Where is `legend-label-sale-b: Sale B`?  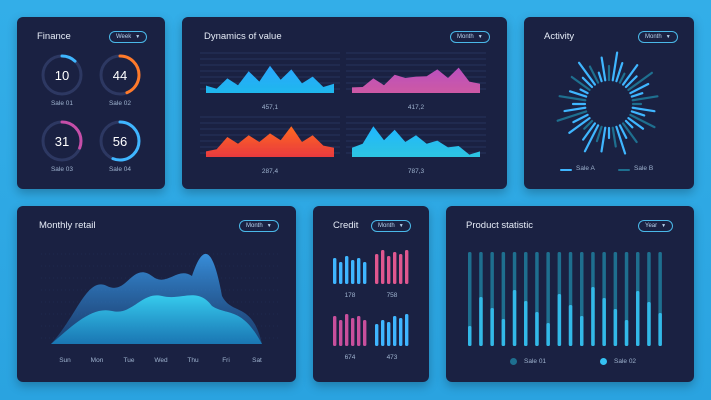 legend-label-sale-b: Sale B is located at coordinates (644, 168).